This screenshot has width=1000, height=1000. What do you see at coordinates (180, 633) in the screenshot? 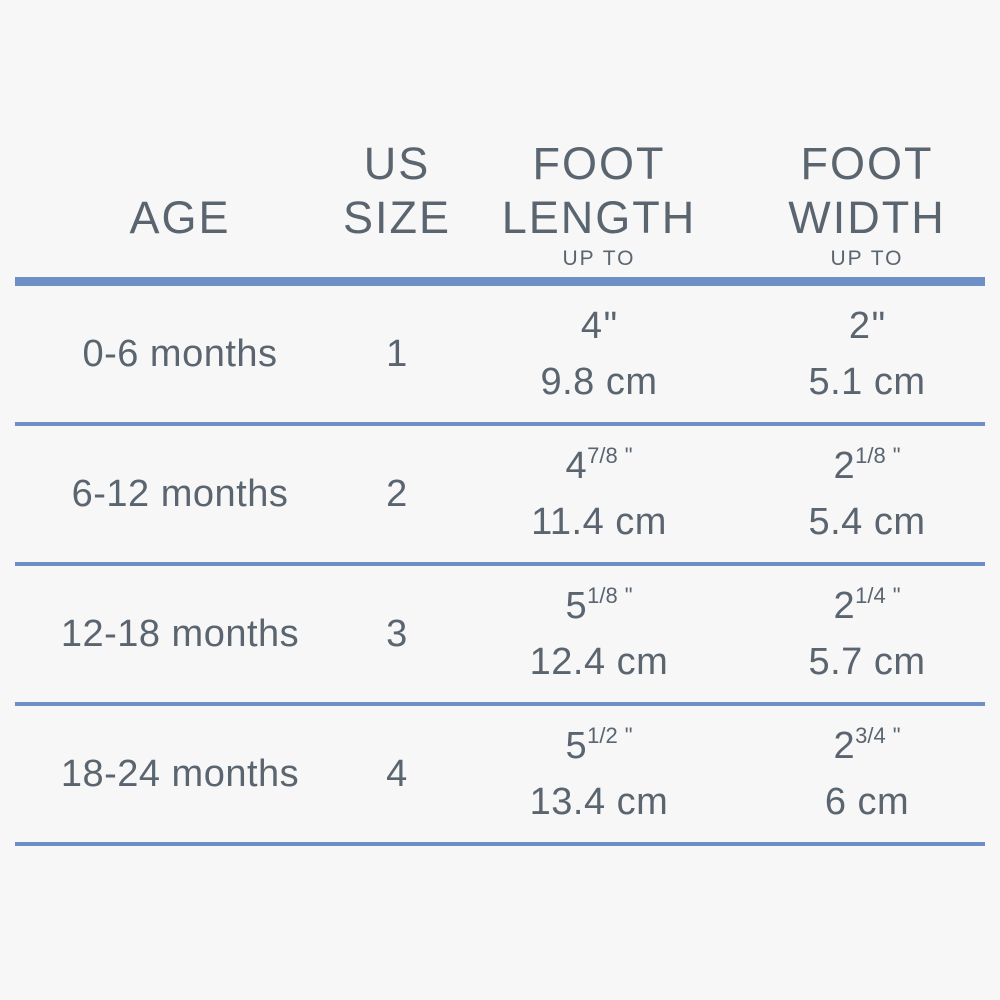
I see `age-cell: 12-18 months` at bounding box center [180, 633].